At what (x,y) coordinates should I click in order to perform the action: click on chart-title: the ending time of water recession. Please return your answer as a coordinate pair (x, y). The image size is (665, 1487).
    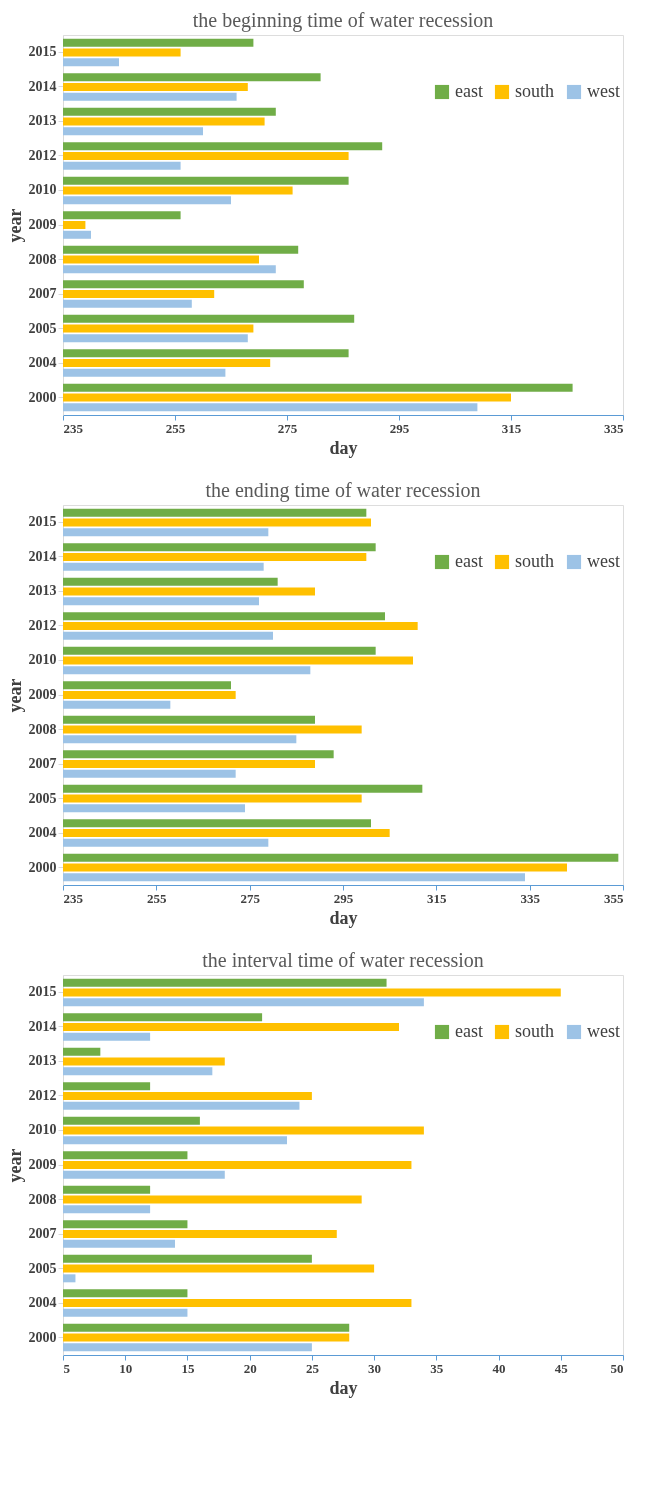
    Looking at the image, I should click on (343, 490).